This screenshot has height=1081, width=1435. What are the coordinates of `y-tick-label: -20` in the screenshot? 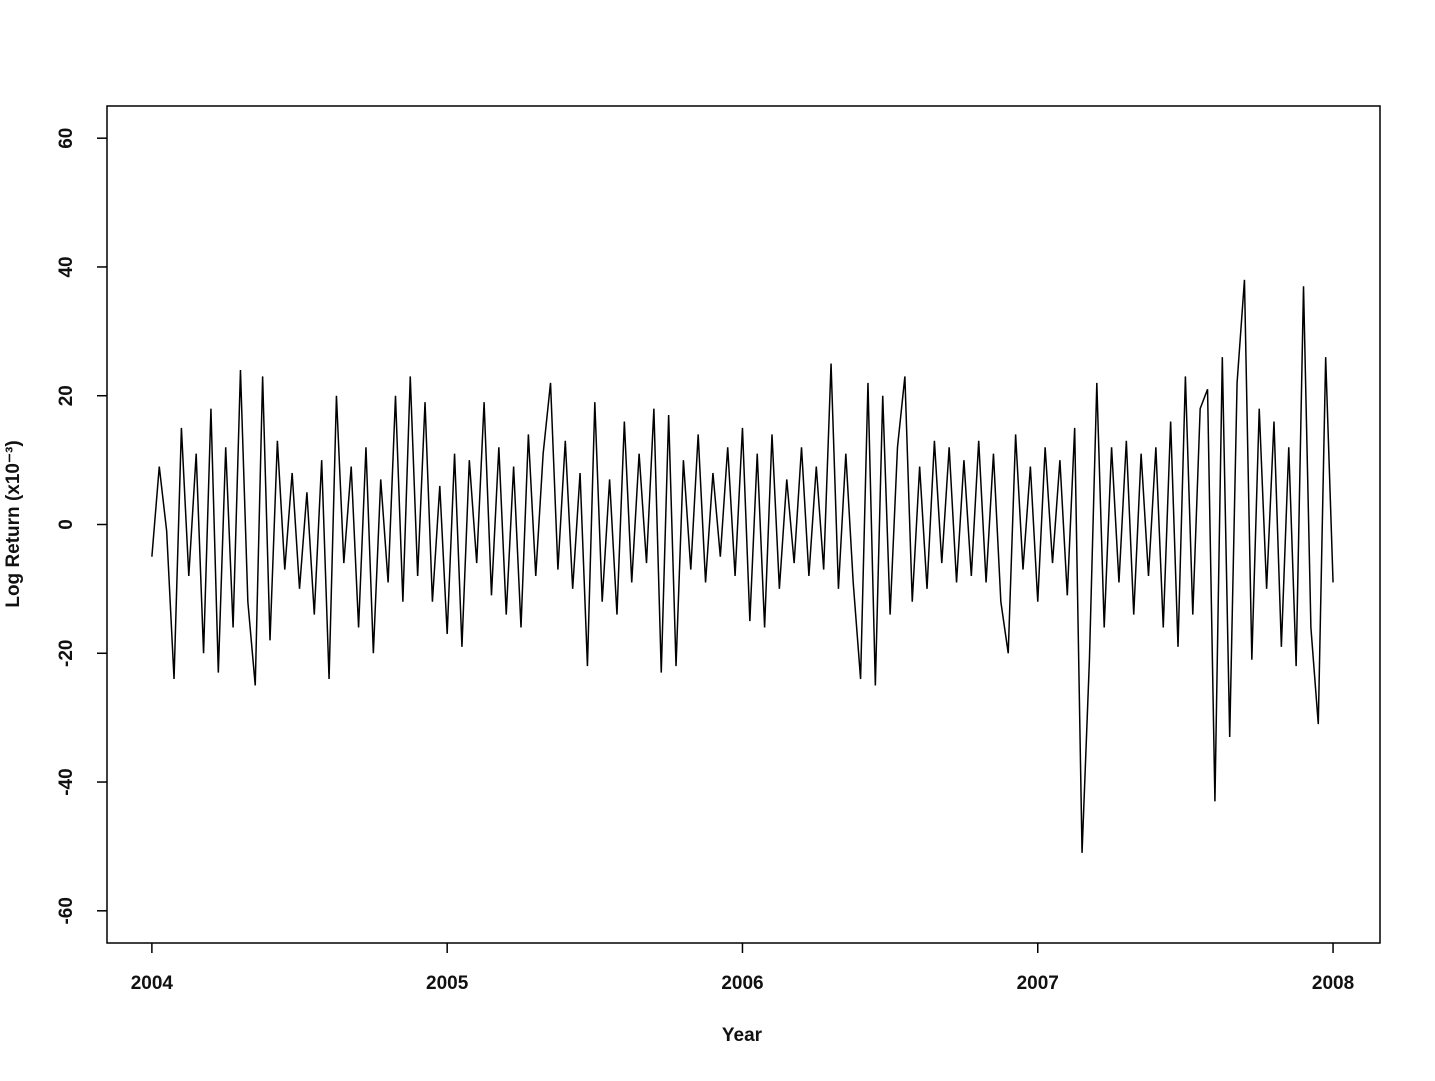 It's located at (66, 653).